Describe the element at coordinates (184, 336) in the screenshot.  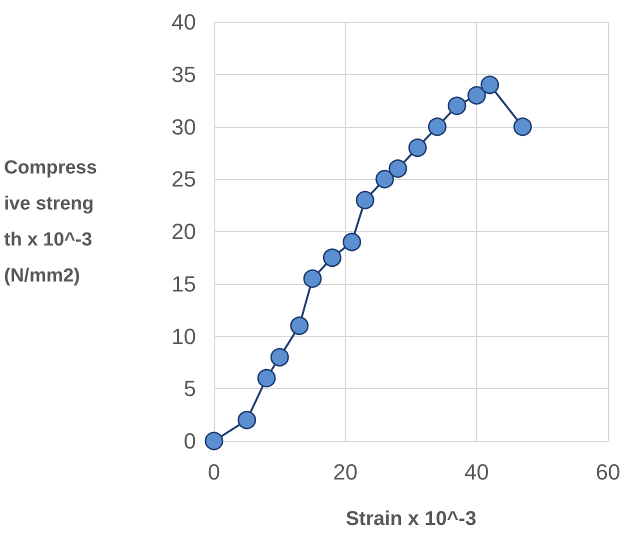
I see `y-tick-label: 10` at that location.